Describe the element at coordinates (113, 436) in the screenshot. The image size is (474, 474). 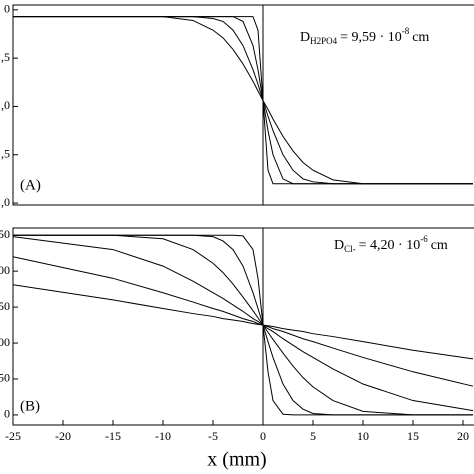
I see `x-tick-label: -15` at that location.